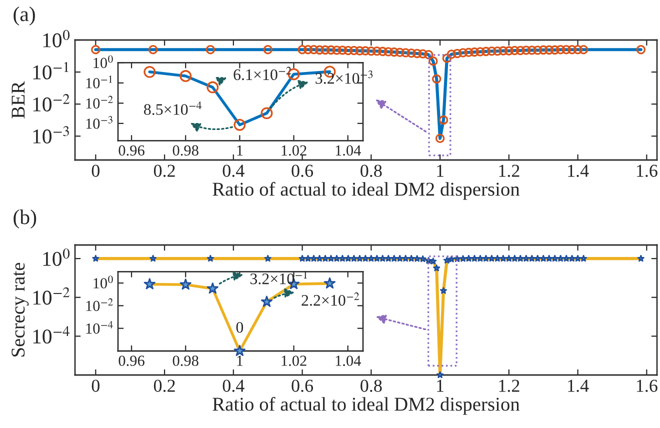 This screenshot has height=428, width=660. Describe the element at coordinates (173, 108) in the screenshot. I see `annotation: 8.5×10$^{−4}$` at that location.